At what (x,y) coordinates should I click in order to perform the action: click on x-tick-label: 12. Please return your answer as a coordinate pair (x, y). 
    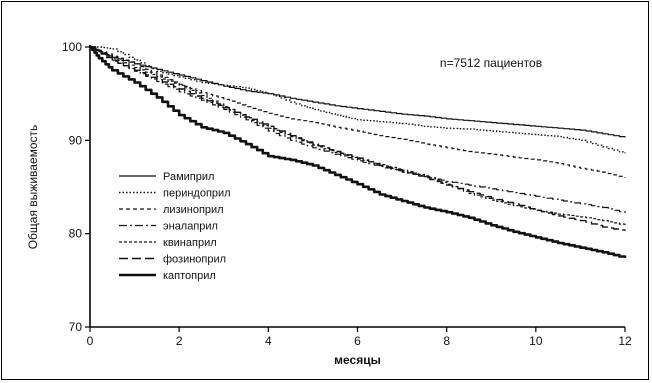
    Looking at the image, I should click on (625, 341).